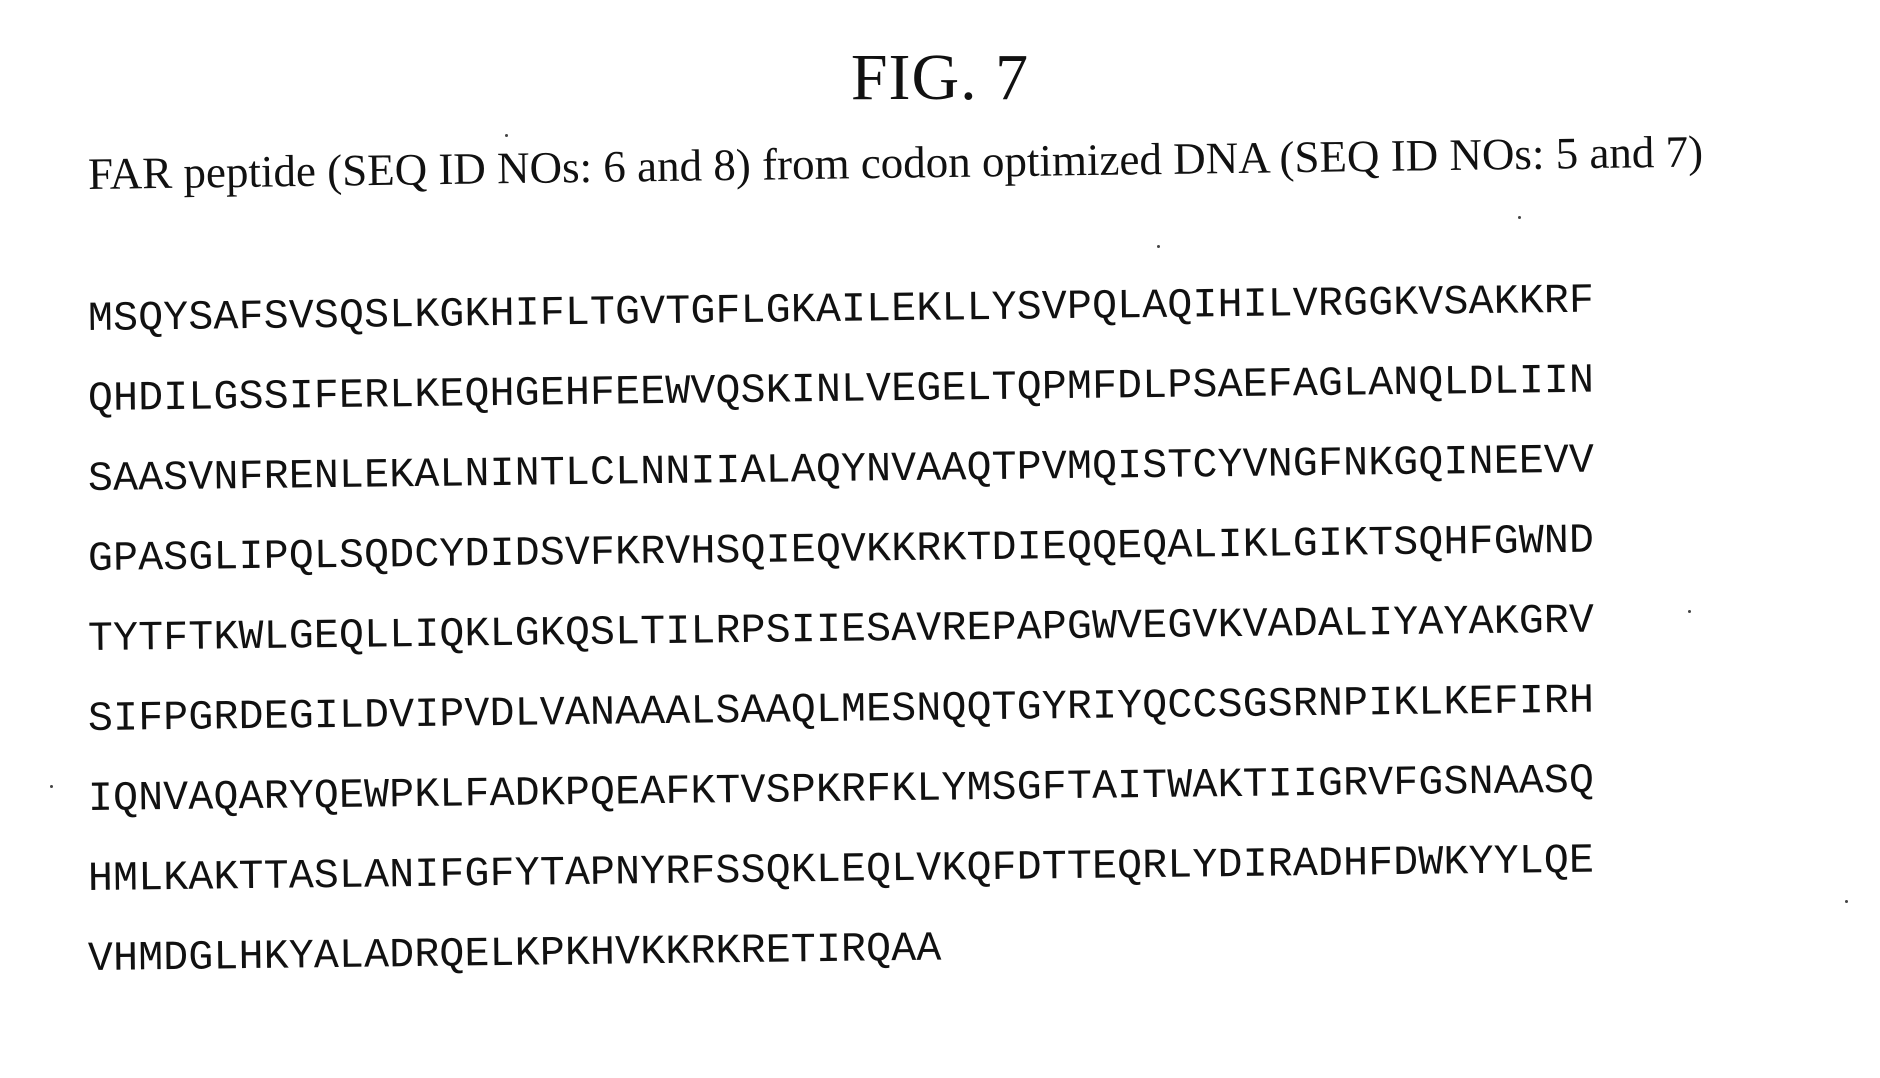 This screenshot has width=1880, height=1078. I want to click on sequence-line: VHMDGLHKYALADRQELKPKHVKKRKRETIRQAA, so click(948, 949).